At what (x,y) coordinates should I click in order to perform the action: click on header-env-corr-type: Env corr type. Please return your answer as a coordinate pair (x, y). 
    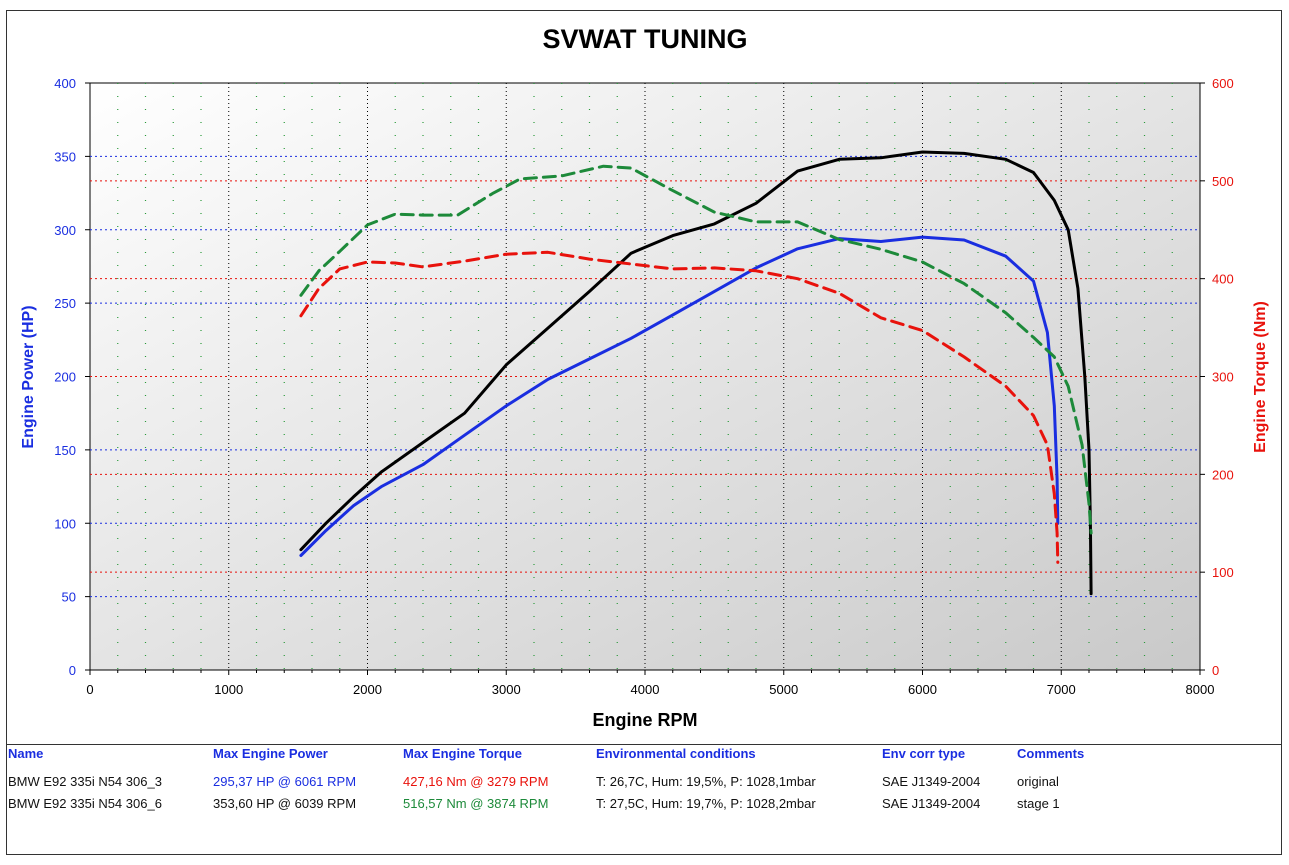
    Looking at the image, I should click on (924, 753).